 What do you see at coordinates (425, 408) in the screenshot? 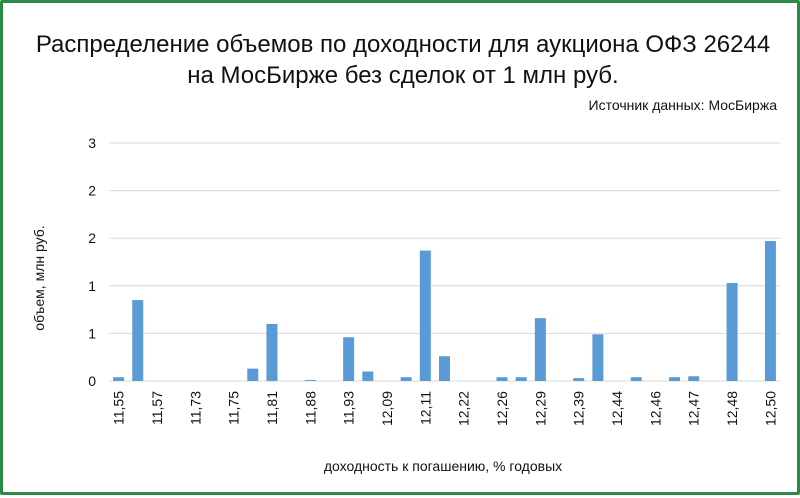
I see `x-tick-label: 12,11` at bounding box center [425, 408].